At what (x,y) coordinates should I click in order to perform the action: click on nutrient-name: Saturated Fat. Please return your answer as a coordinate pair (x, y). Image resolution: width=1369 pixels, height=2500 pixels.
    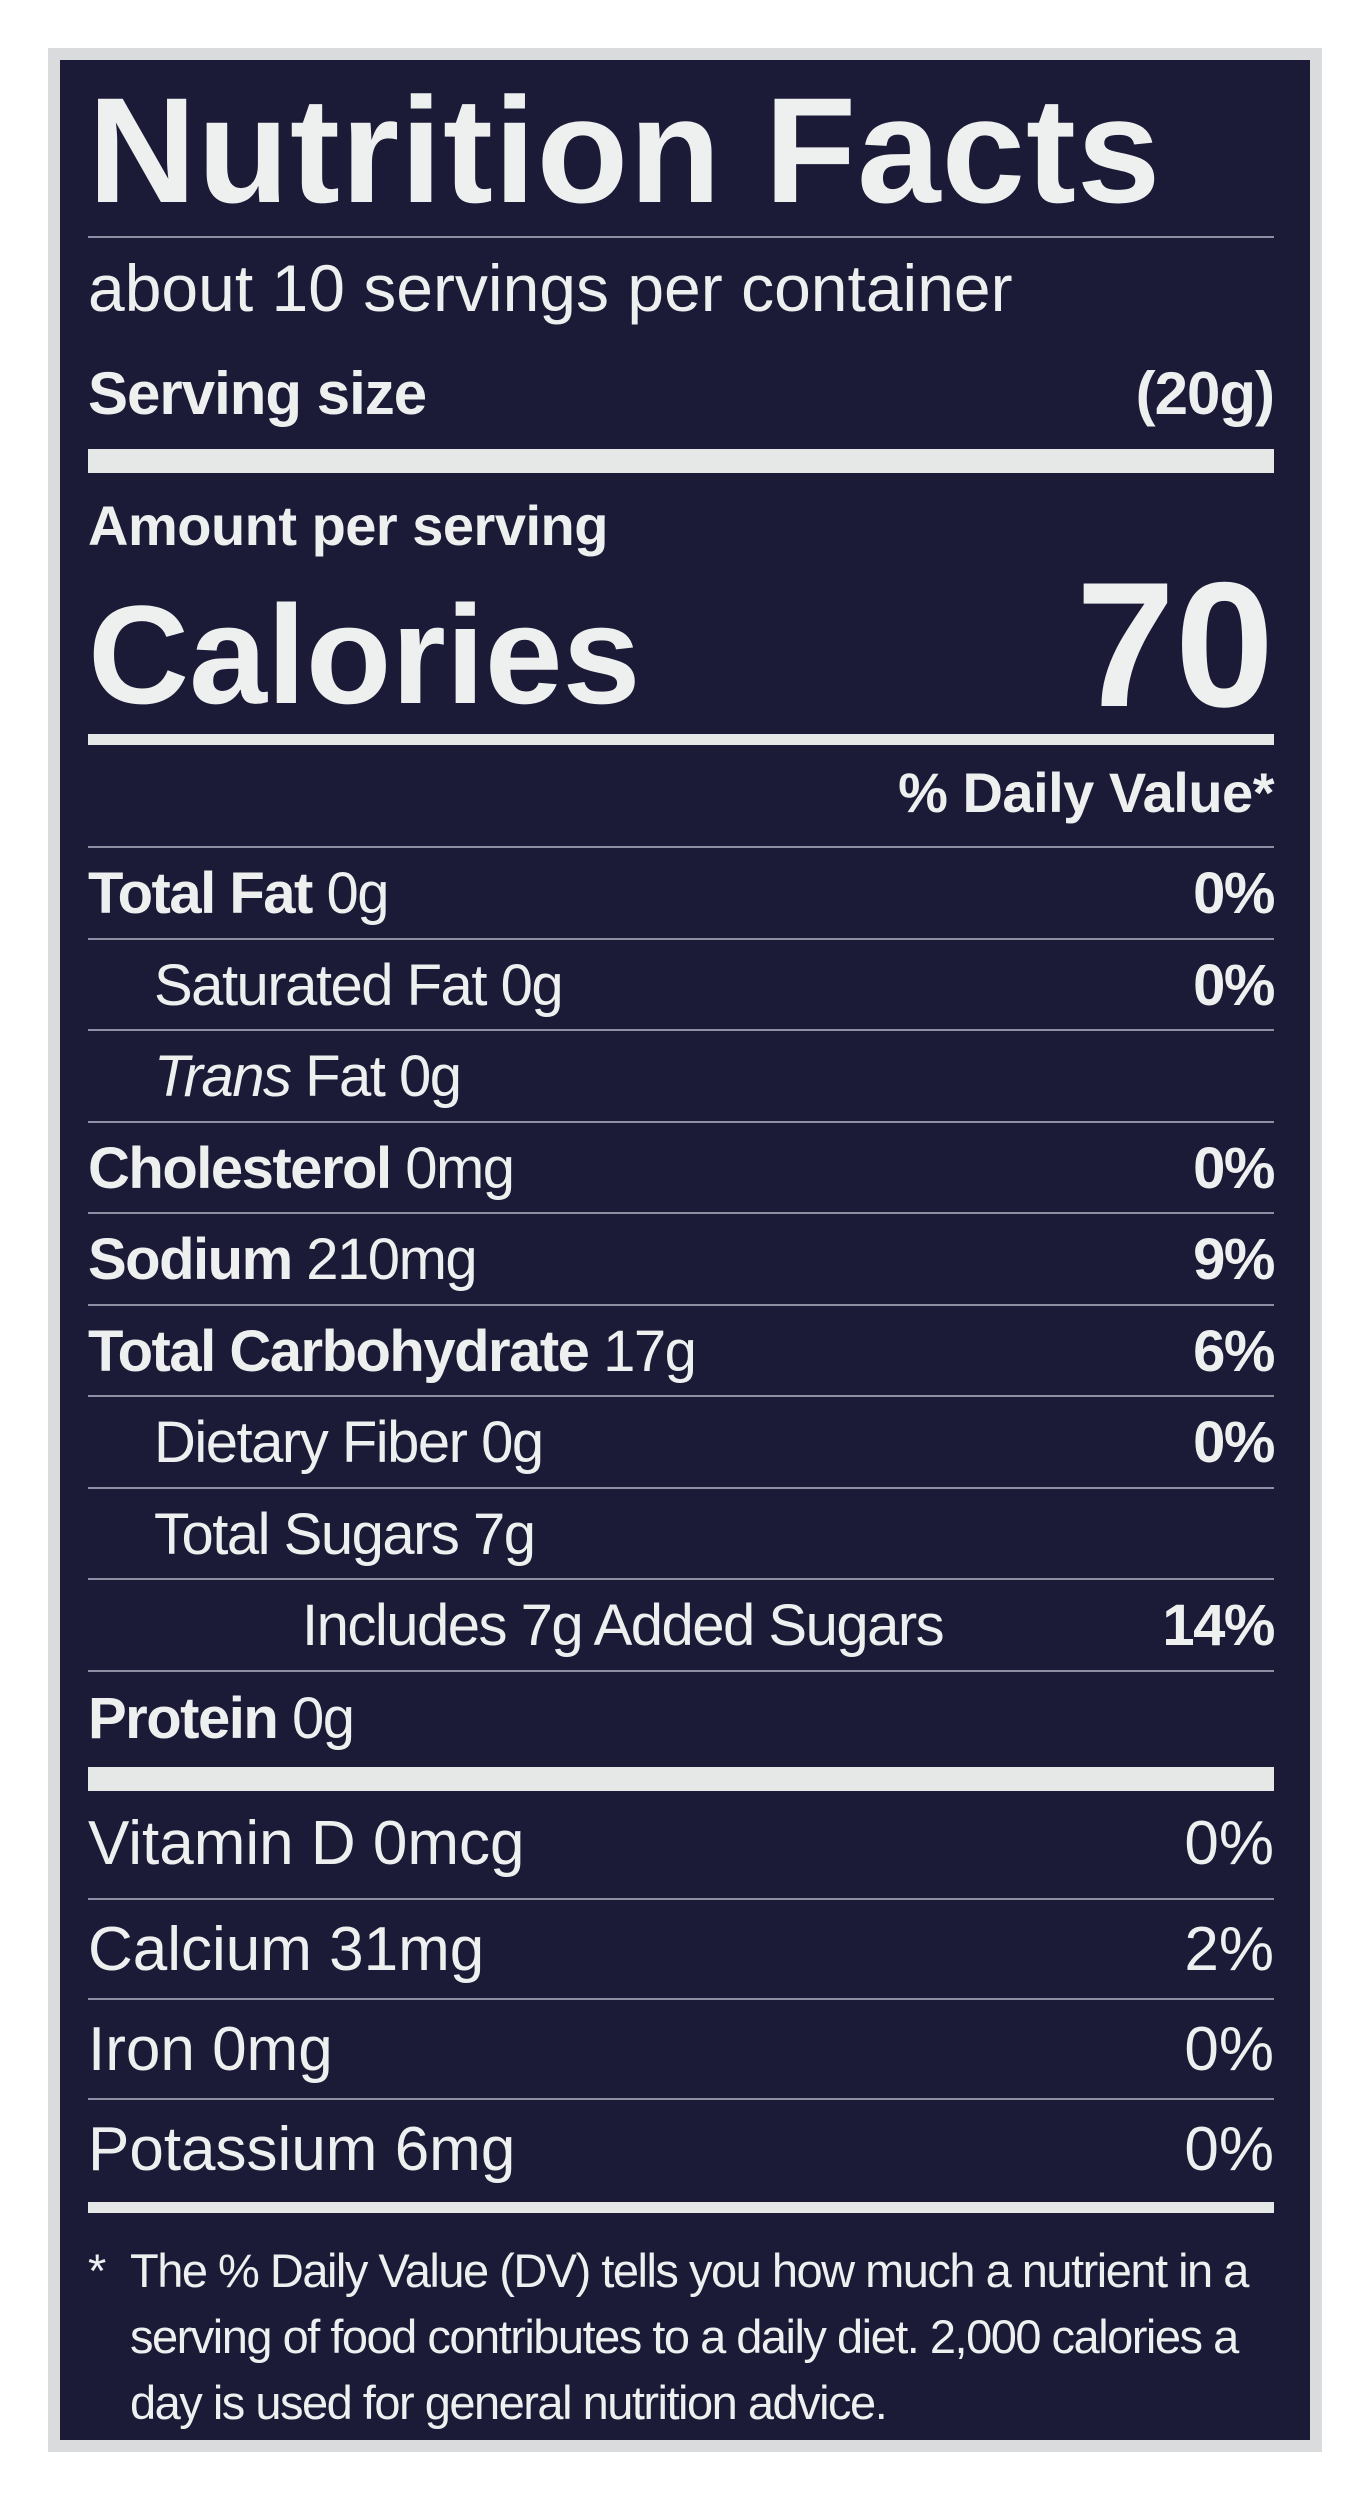
    Looking at the image, I should click on (320, 985).